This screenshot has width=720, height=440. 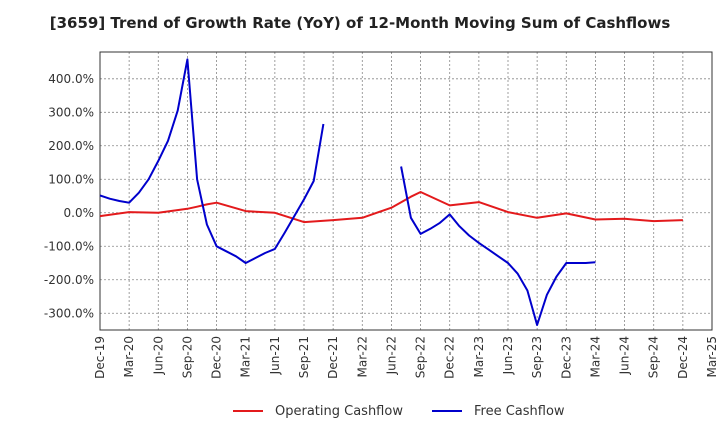 I want to click on x-tick-label: Mar-22, so click(x=362, y=356).